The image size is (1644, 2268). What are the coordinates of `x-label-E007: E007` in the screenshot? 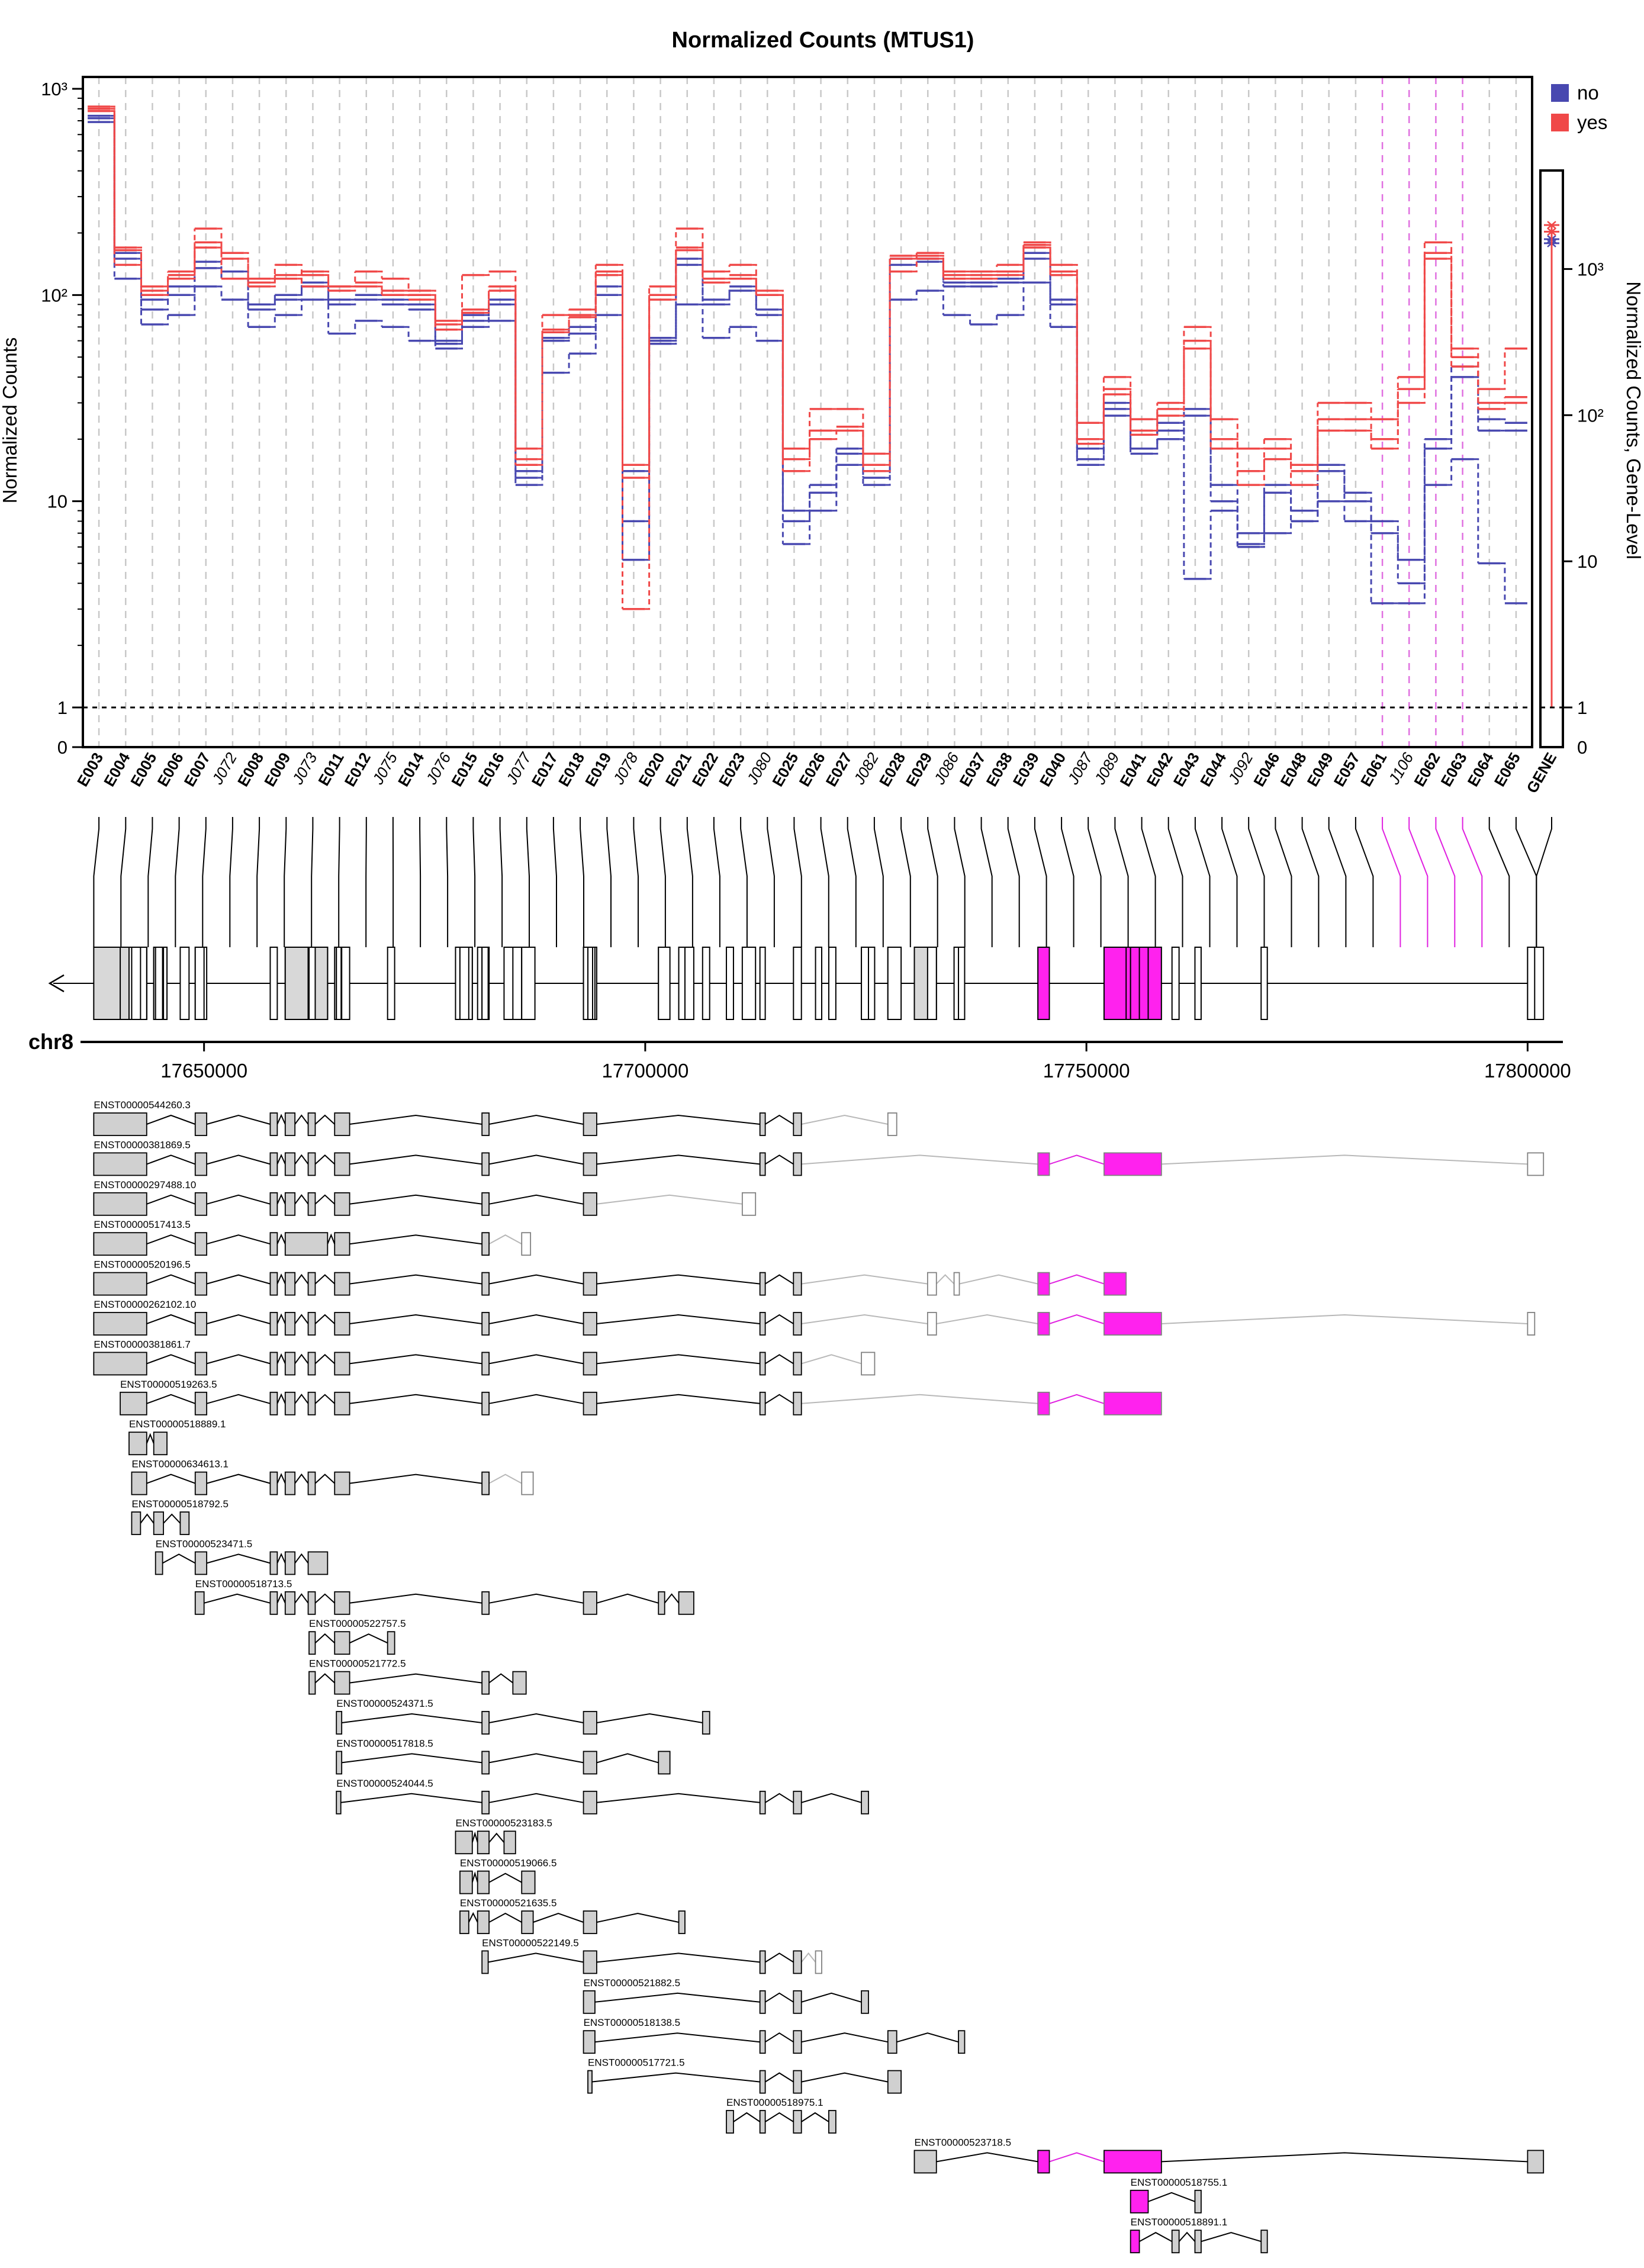 It's located at (197, 769).